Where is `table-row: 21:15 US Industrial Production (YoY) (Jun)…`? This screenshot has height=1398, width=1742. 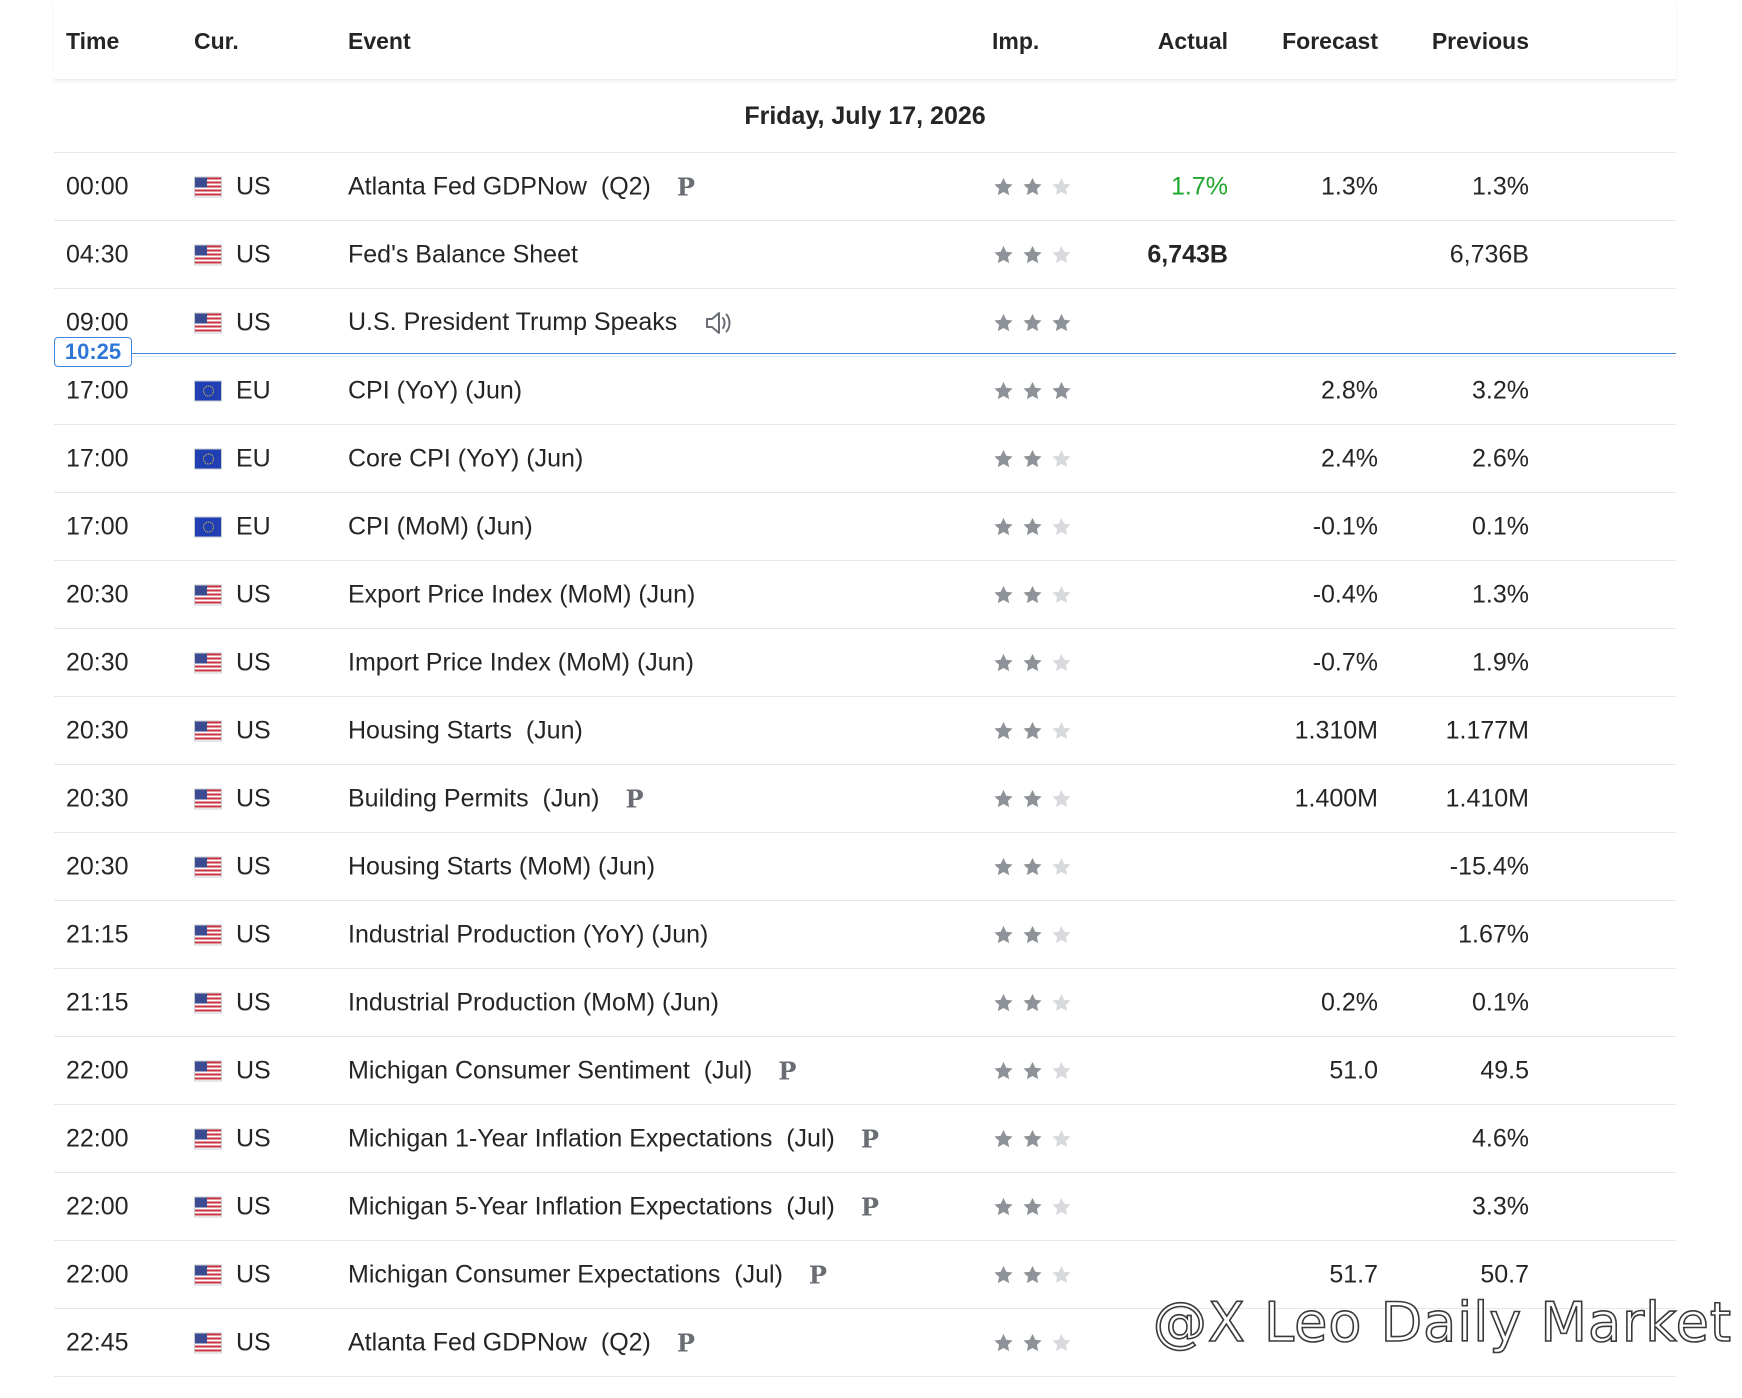 table-row: 21:15 US Industrial Production (YoY) (Jun)… is located at coordinates (865, 935).